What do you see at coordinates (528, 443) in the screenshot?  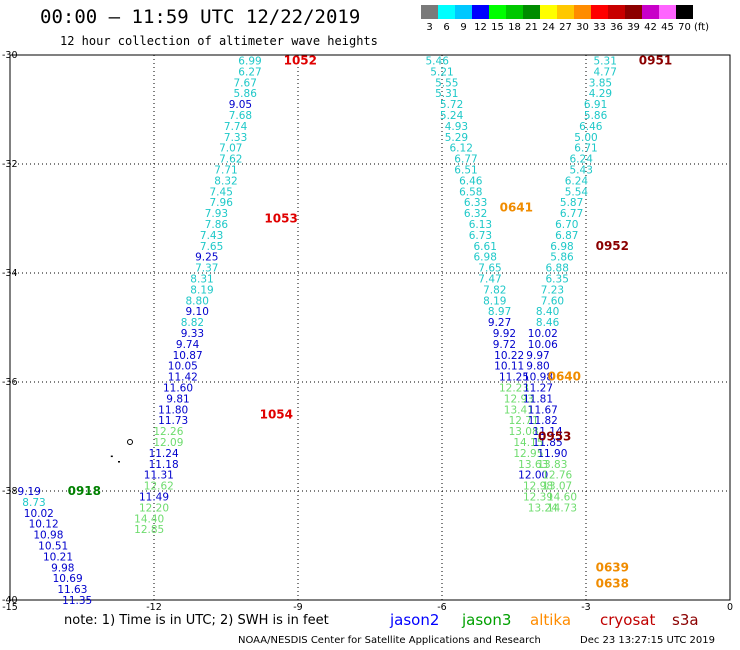 I see `wave-height-value: 14.15` at bounding box center [528, 443].